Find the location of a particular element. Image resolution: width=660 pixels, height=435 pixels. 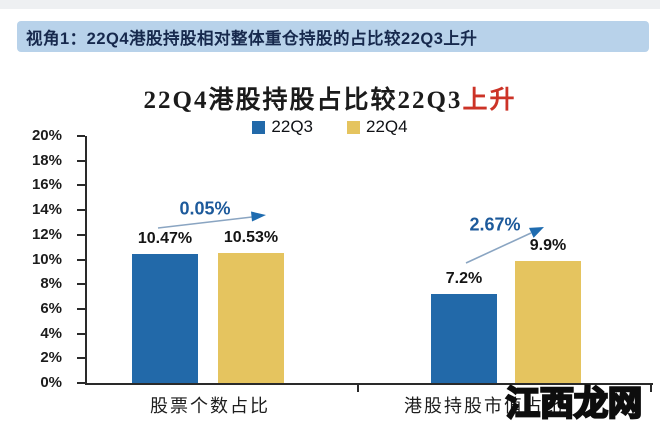

y-axis-tick-label: 20% is located at coordinates (46, 135).